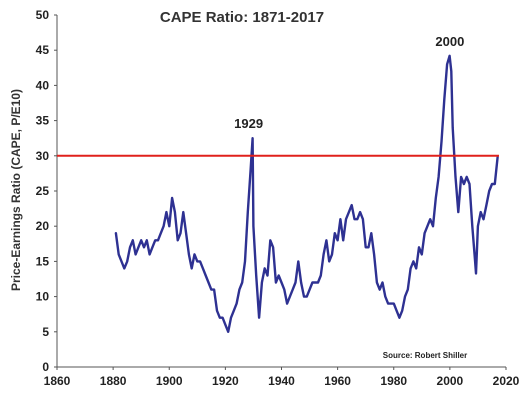 Image resolution: width=525 pixels, height=403 pixels. I want to click on x-tick-label: 1860, so click(57, 381).